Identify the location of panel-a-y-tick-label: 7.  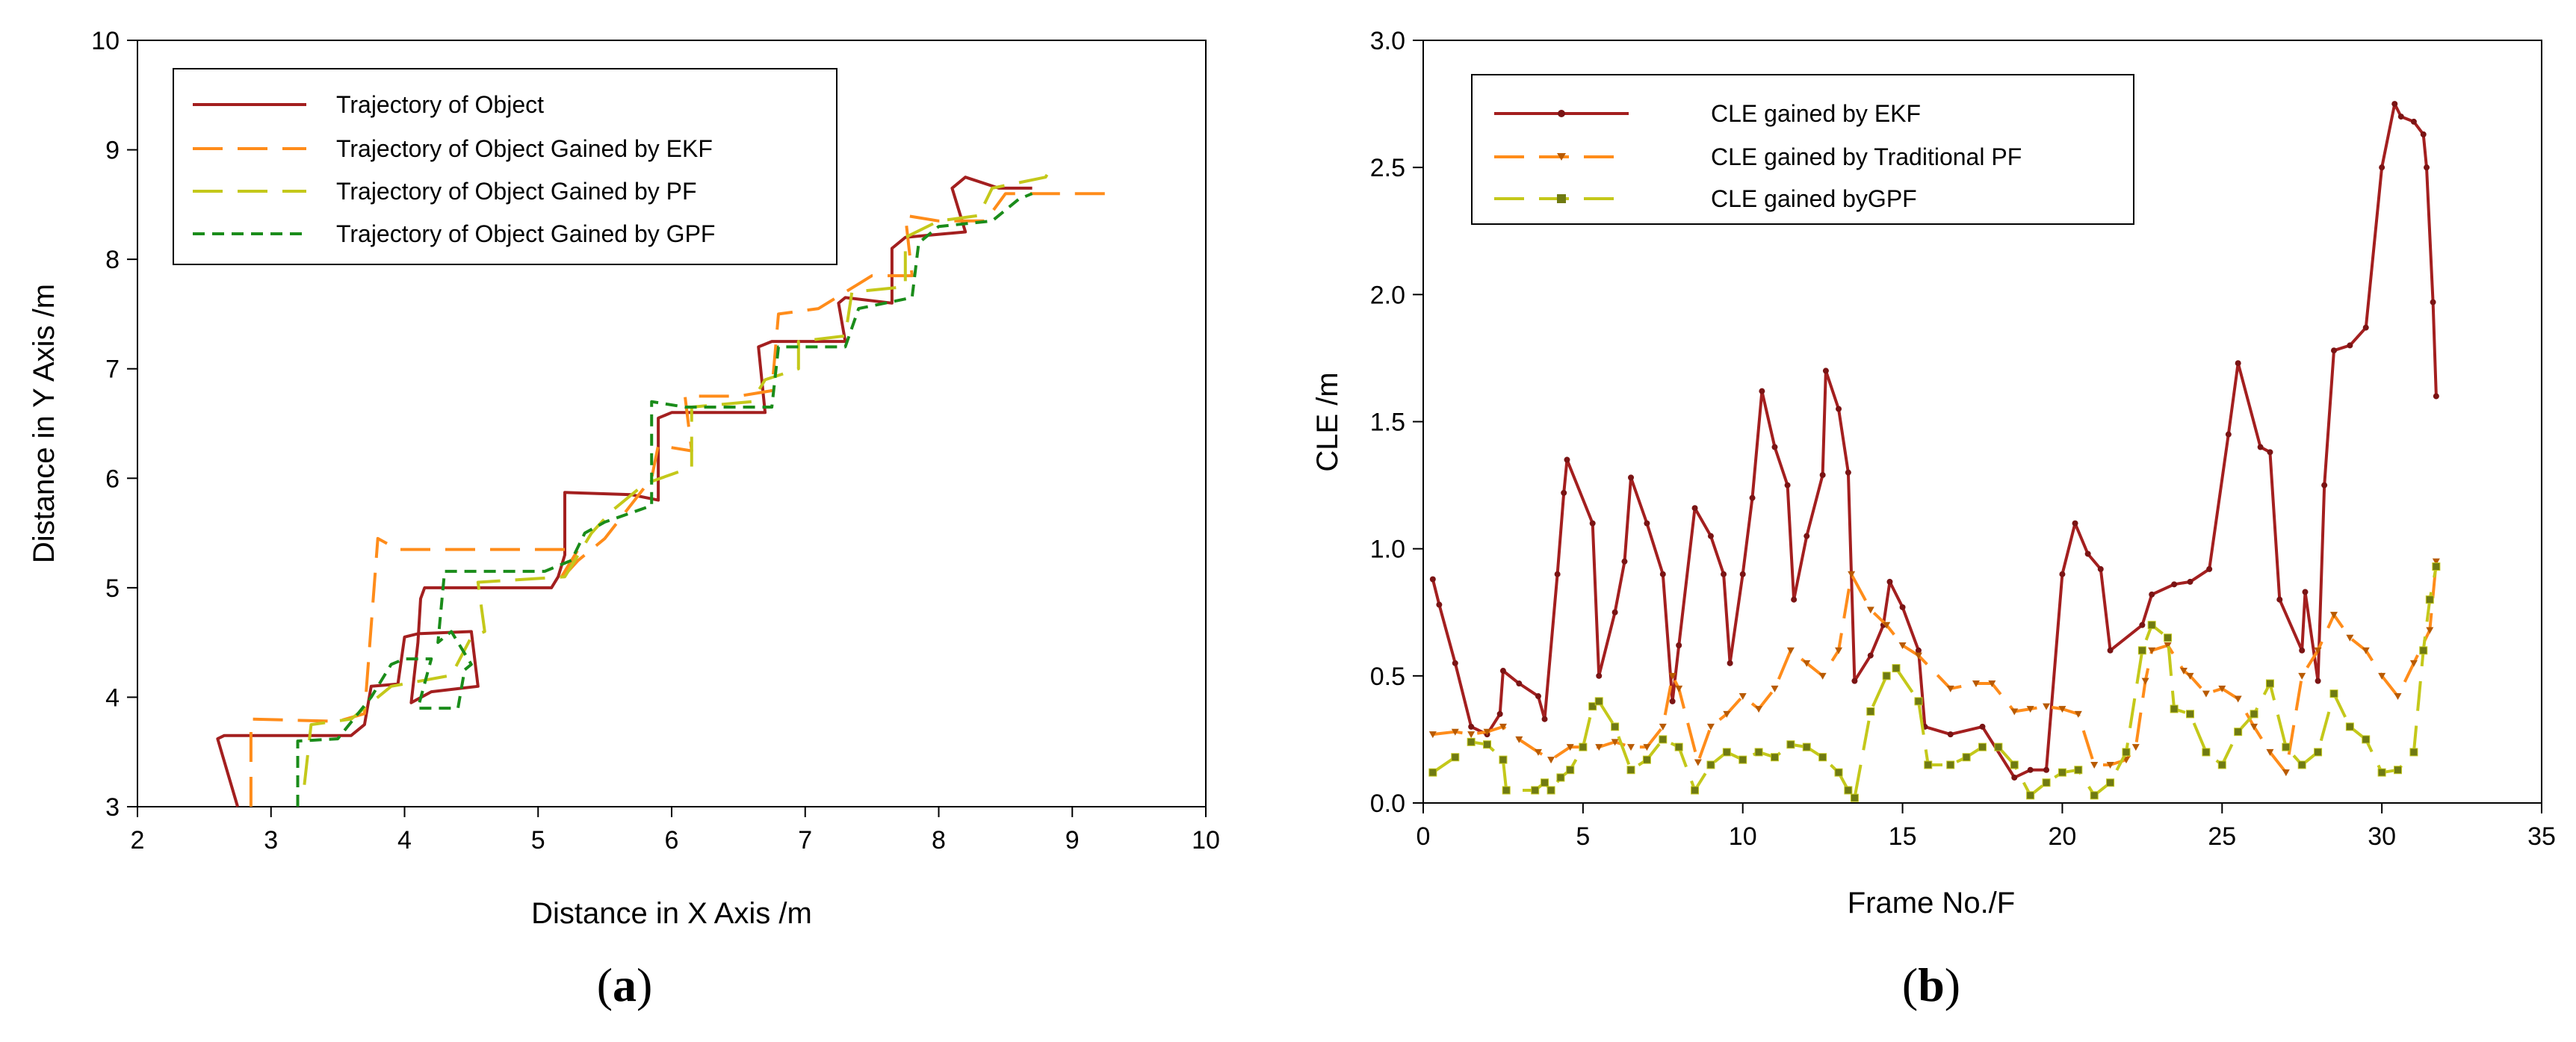
(112, 370).